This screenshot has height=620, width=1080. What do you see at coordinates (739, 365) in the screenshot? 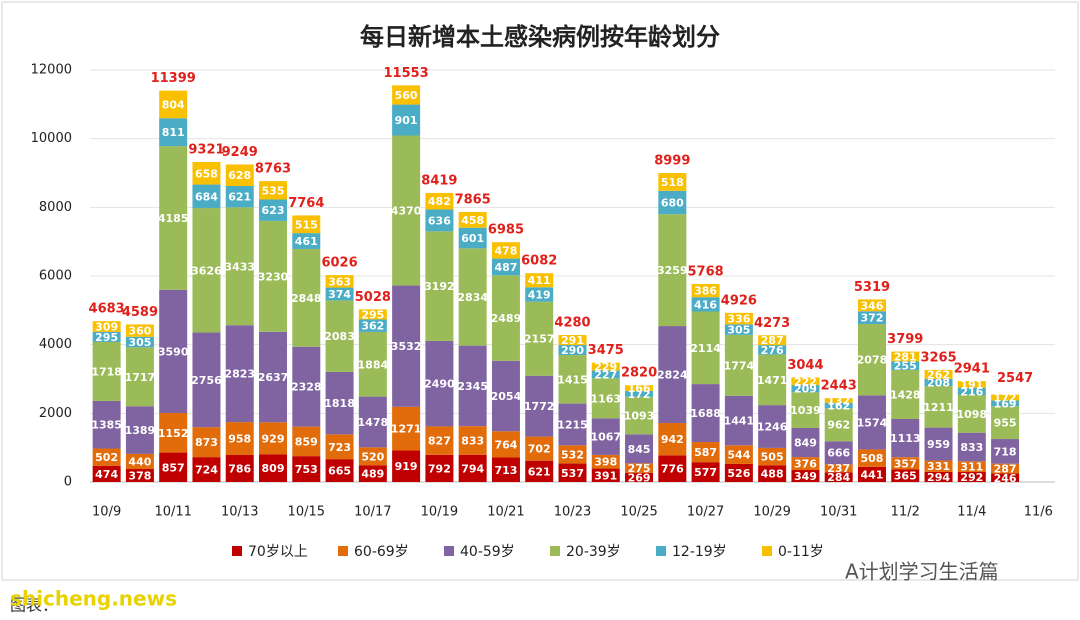
I see `segment-label: 1774` at bounding box center [739, 365].